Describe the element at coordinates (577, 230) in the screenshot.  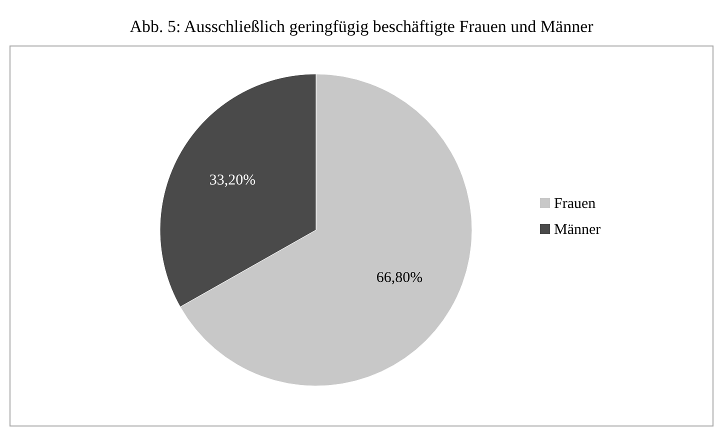
I see `legend-label: Männer` at that location.